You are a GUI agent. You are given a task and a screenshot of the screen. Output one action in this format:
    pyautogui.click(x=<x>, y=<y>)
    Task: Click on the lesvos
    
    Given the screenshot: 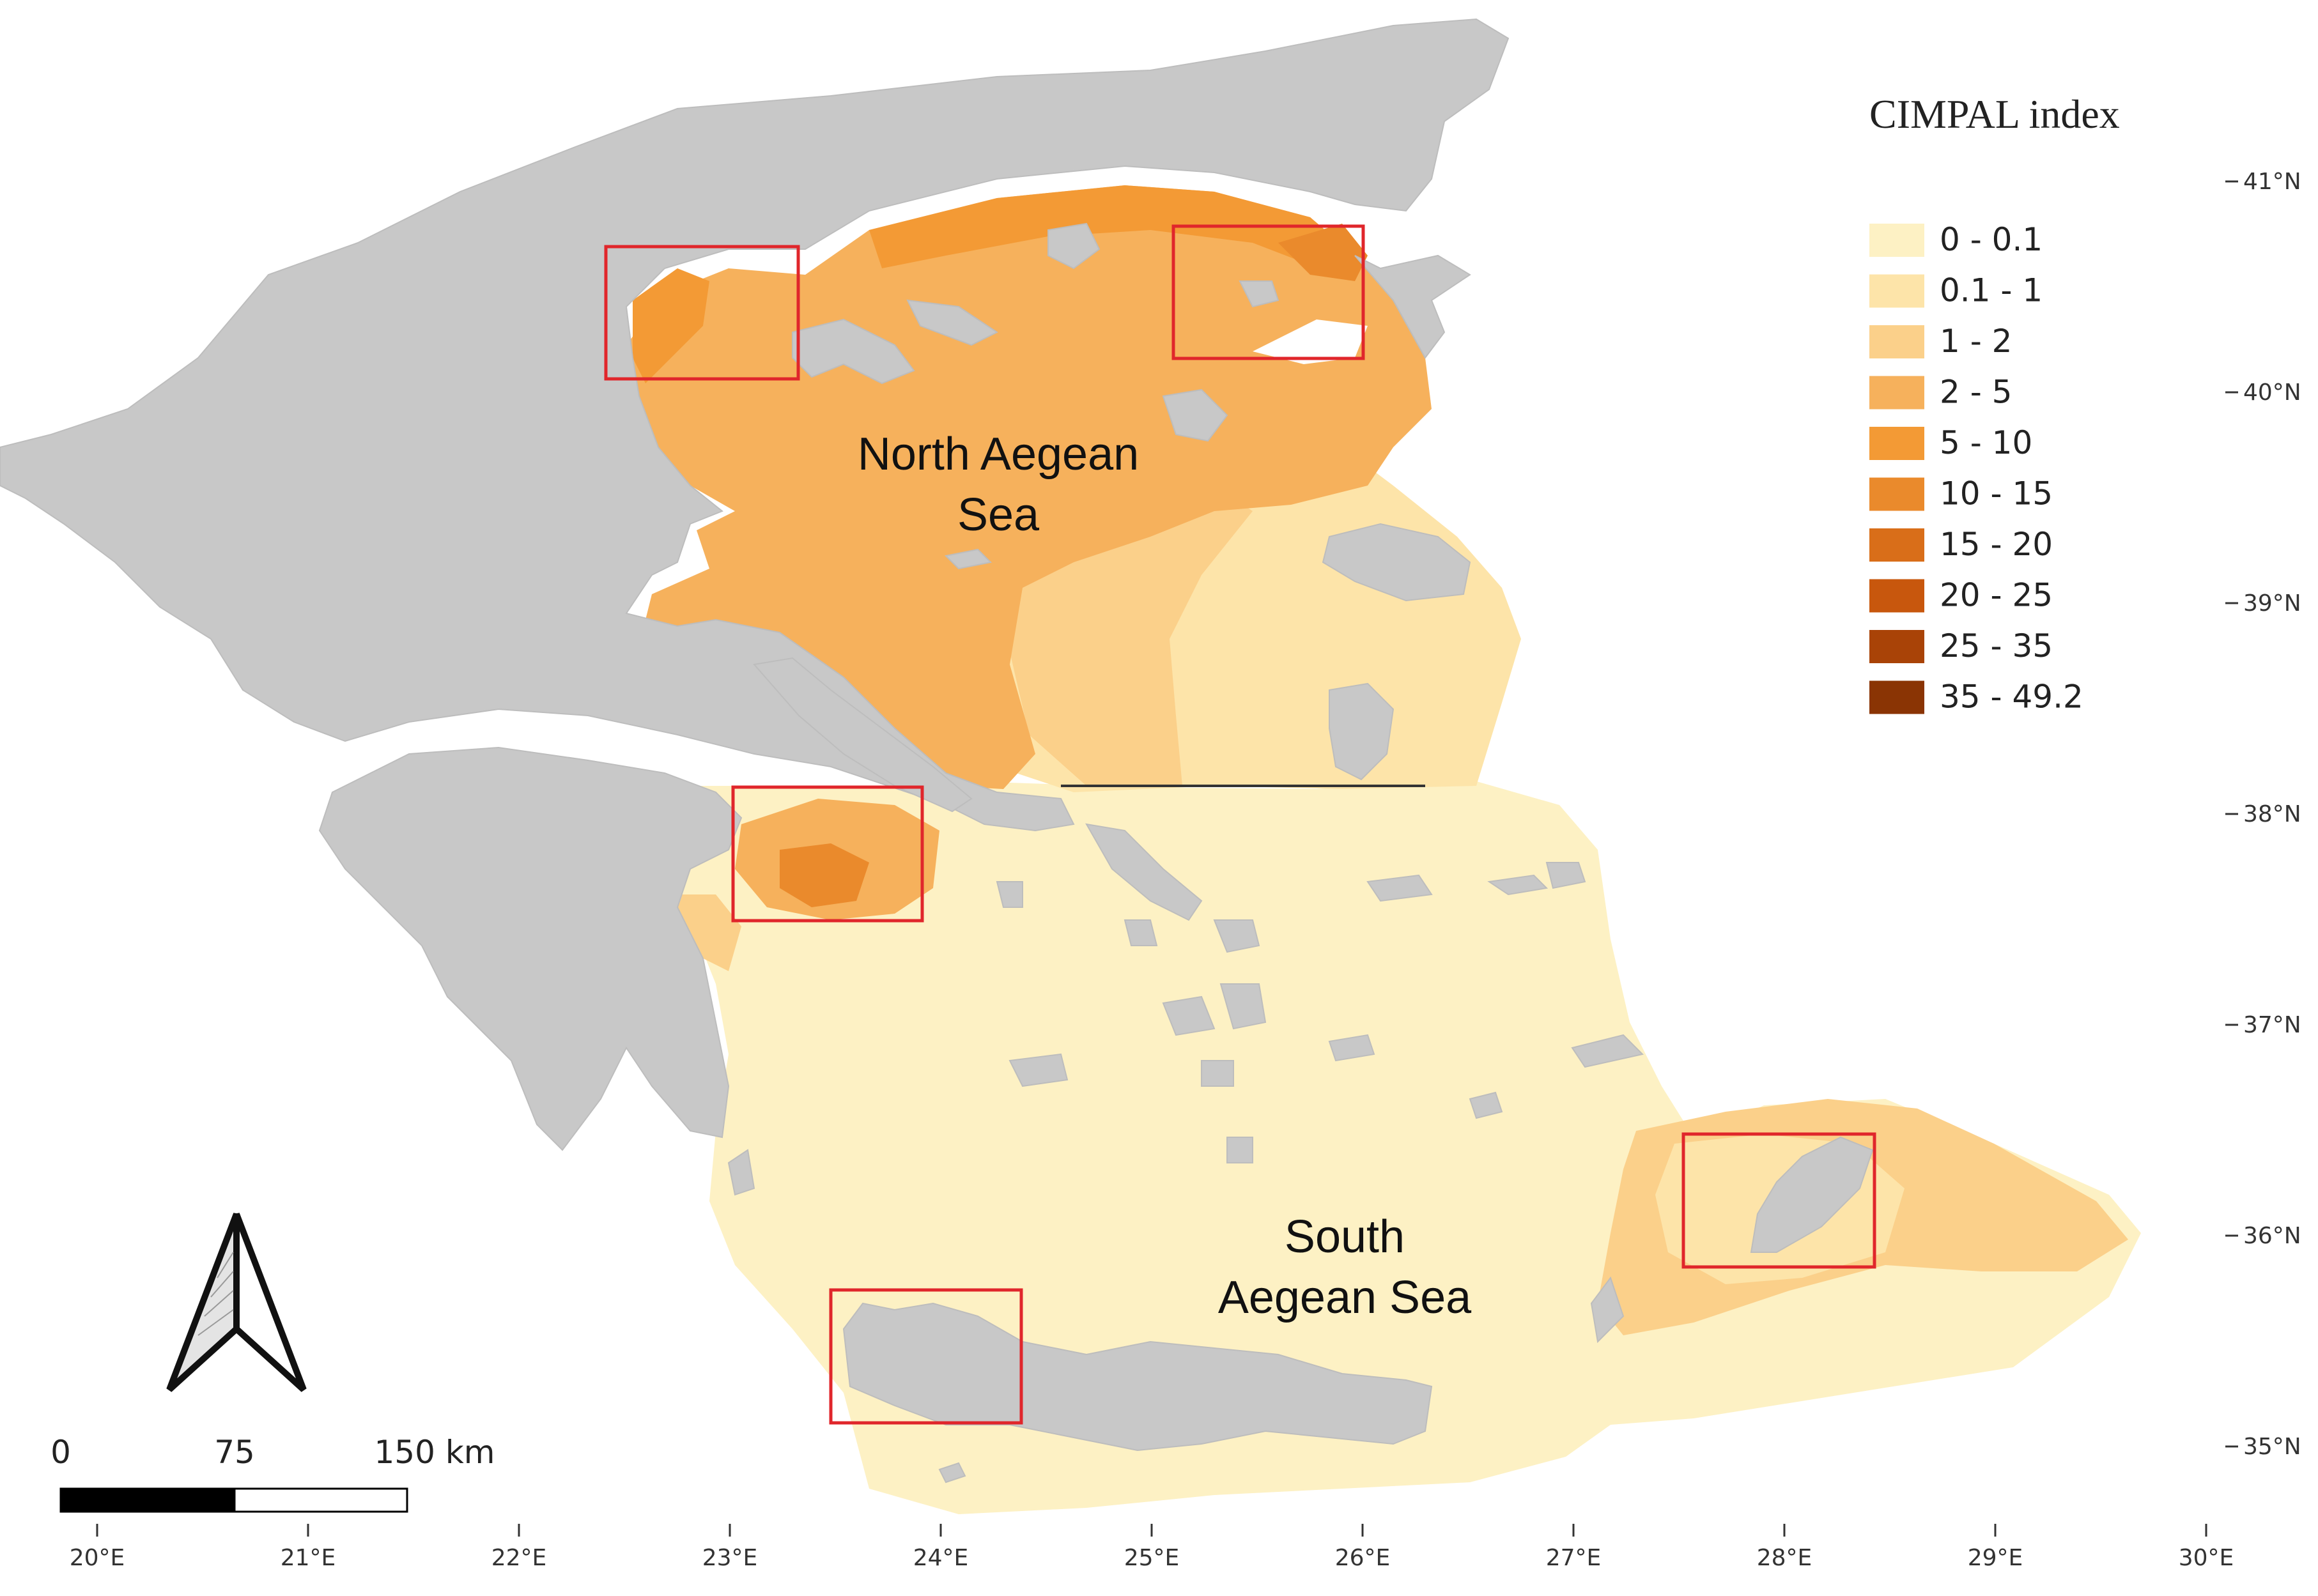 What is the action you would take?
    pyautogui.click(x=1397, y=562)
    